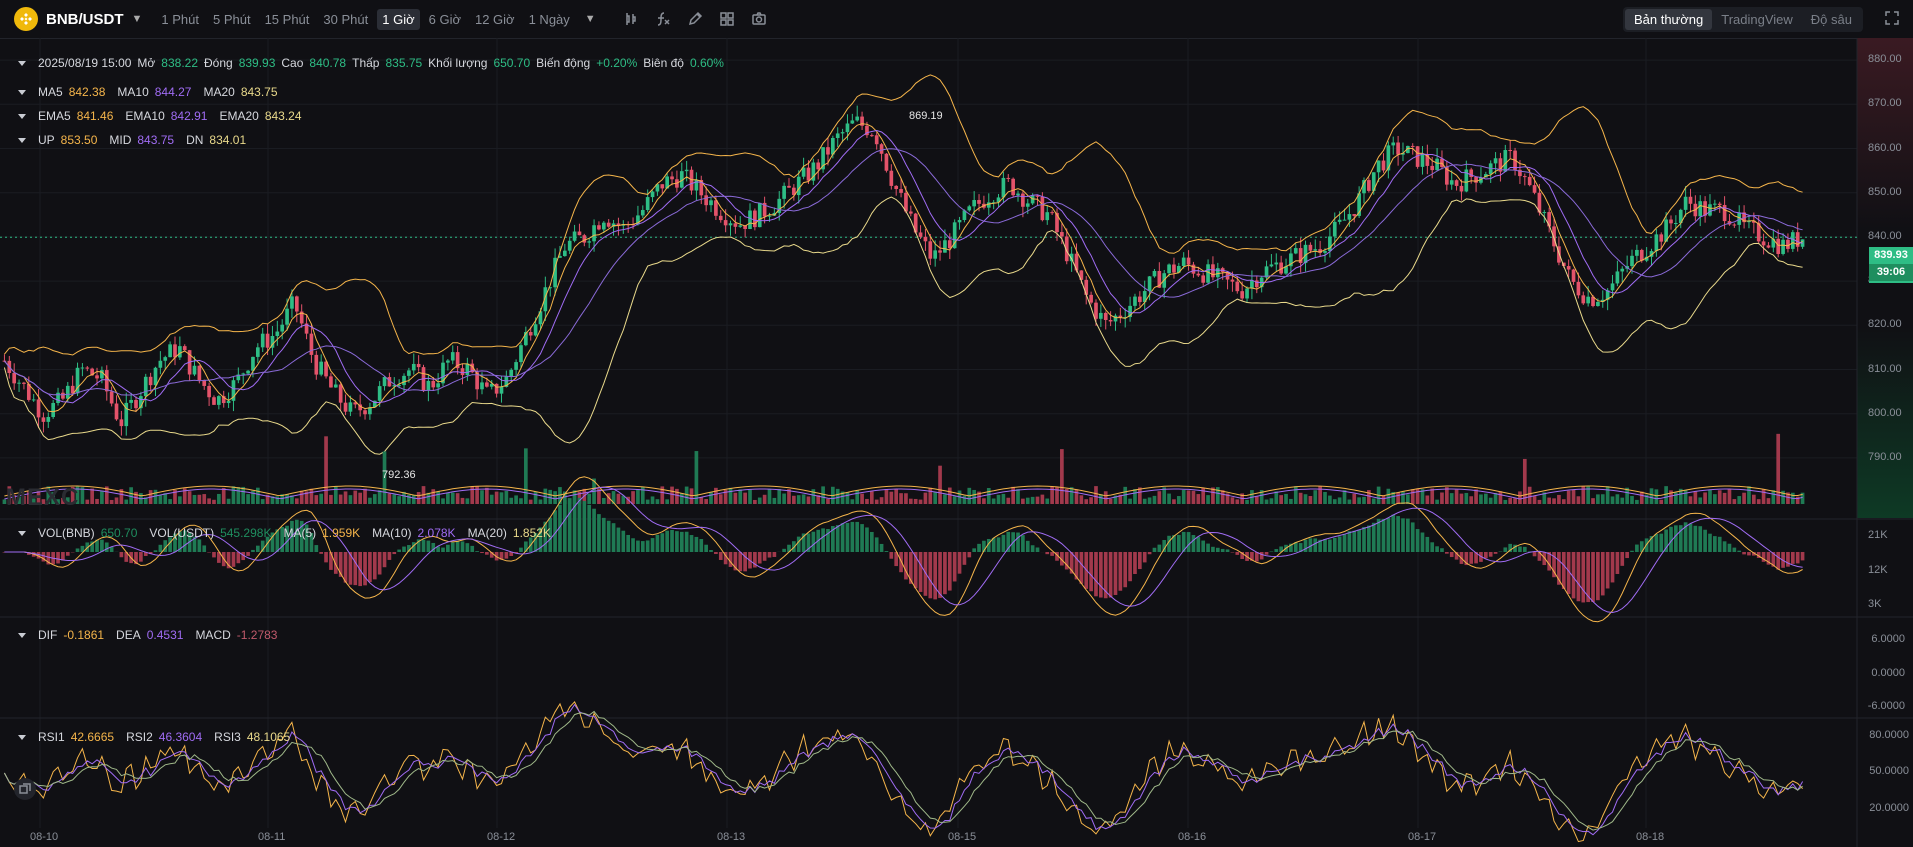 This screenshot has height=847, width=1913. I want to click on timeframe-1: 5 Phút, so click(231, 19).